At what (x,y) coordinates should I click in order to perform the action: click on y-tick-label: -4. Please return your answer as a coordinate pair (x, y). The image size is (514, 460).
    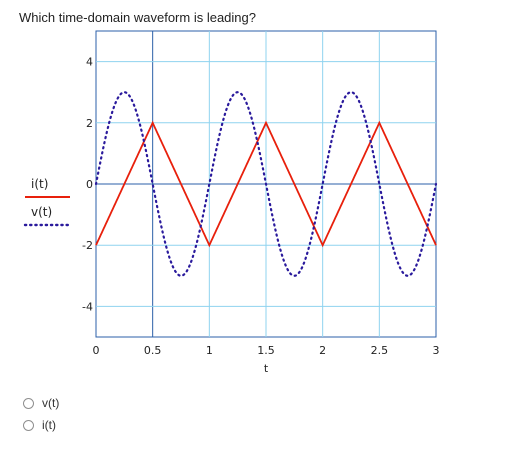
    Looking at the image, I should click on (87, 306).